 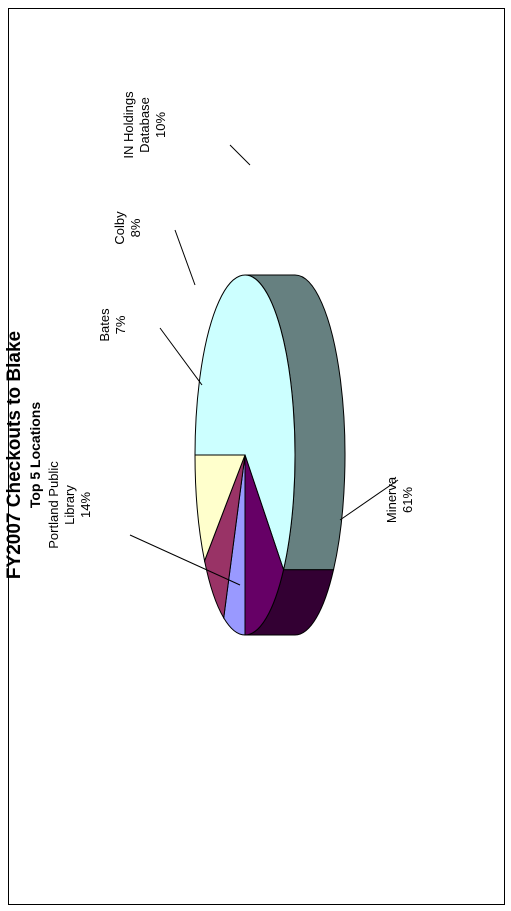 What do you see at coordinates (144, 125) in the screenshot?
I see `slice-label-in-holdings-database: IN HoldingsDatabase10%` at bounding box center [144, 125].